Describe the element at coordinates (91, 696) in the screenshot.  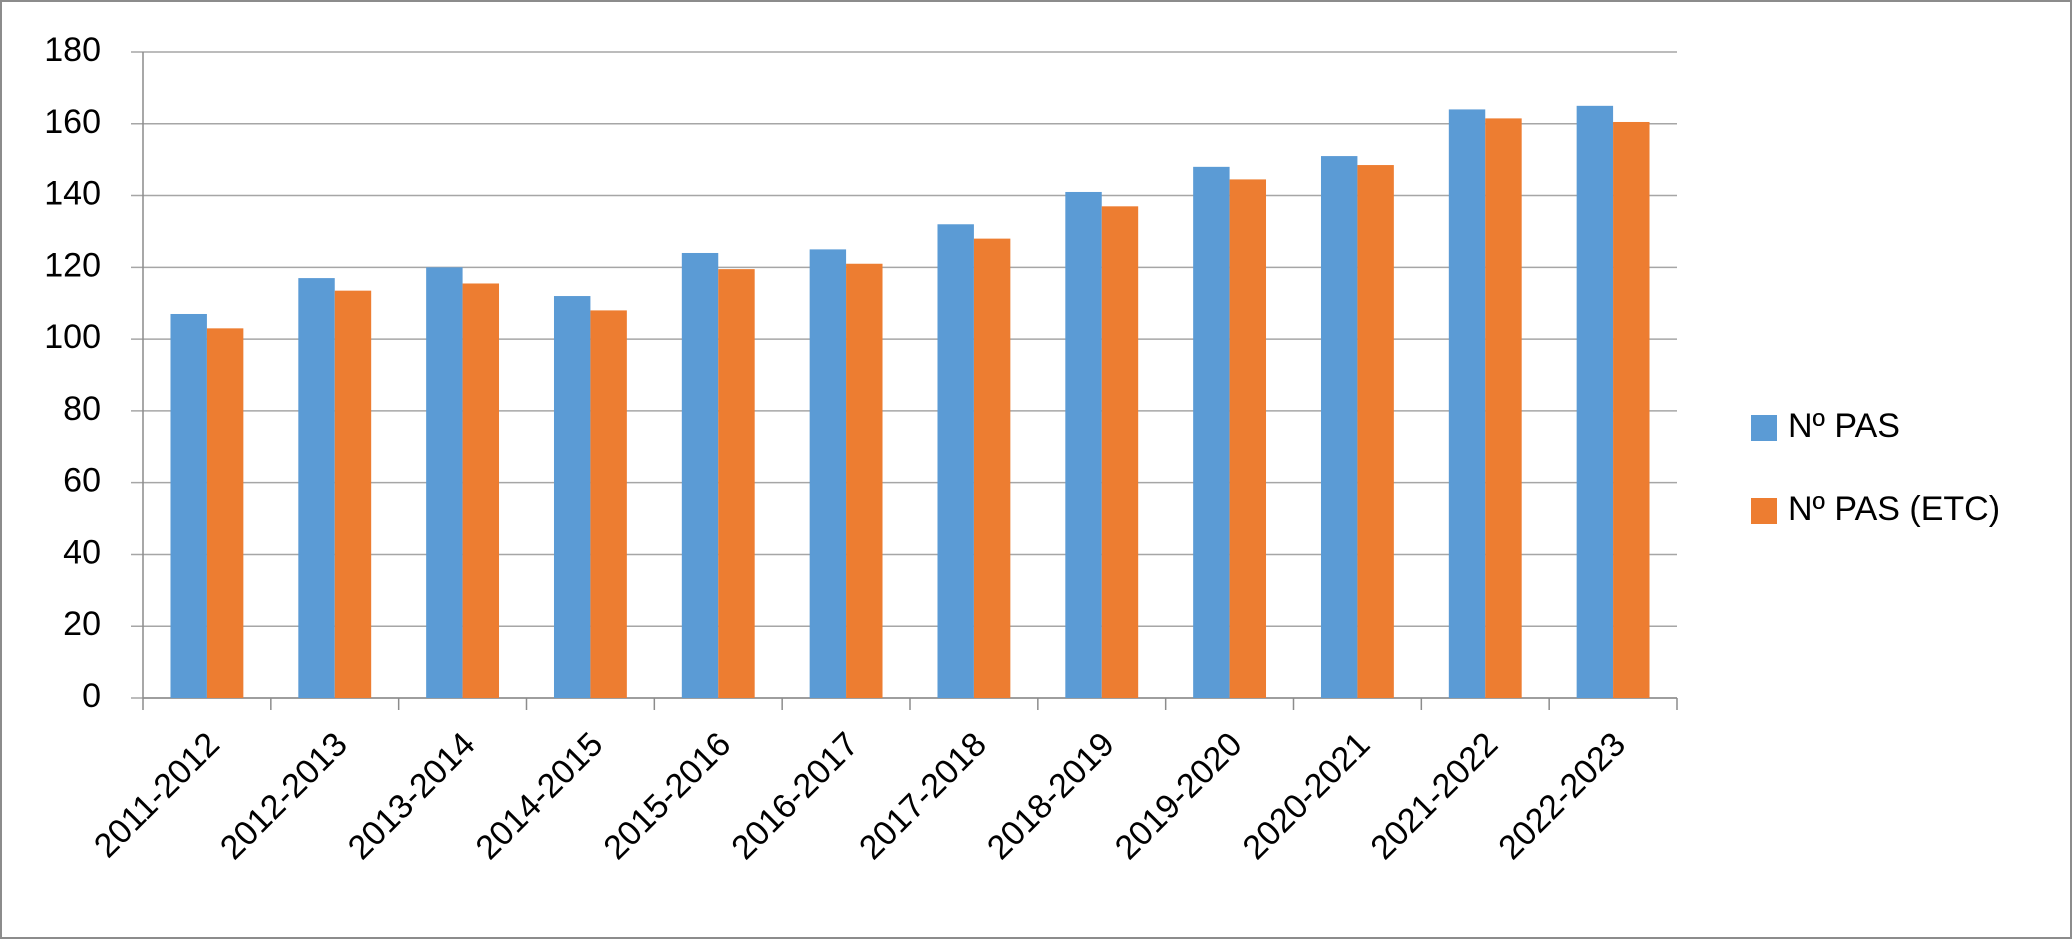
I see `y-tick-label: 0` at that location.